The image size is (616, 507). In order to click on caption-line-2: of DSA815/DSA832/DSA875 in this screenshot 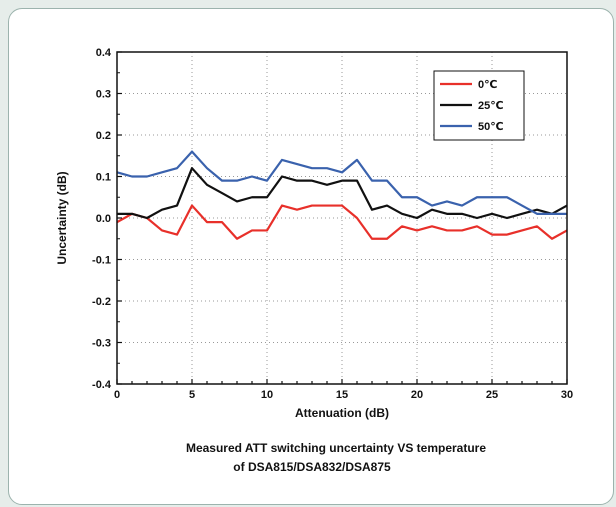, I will do `click(312, 467)`.